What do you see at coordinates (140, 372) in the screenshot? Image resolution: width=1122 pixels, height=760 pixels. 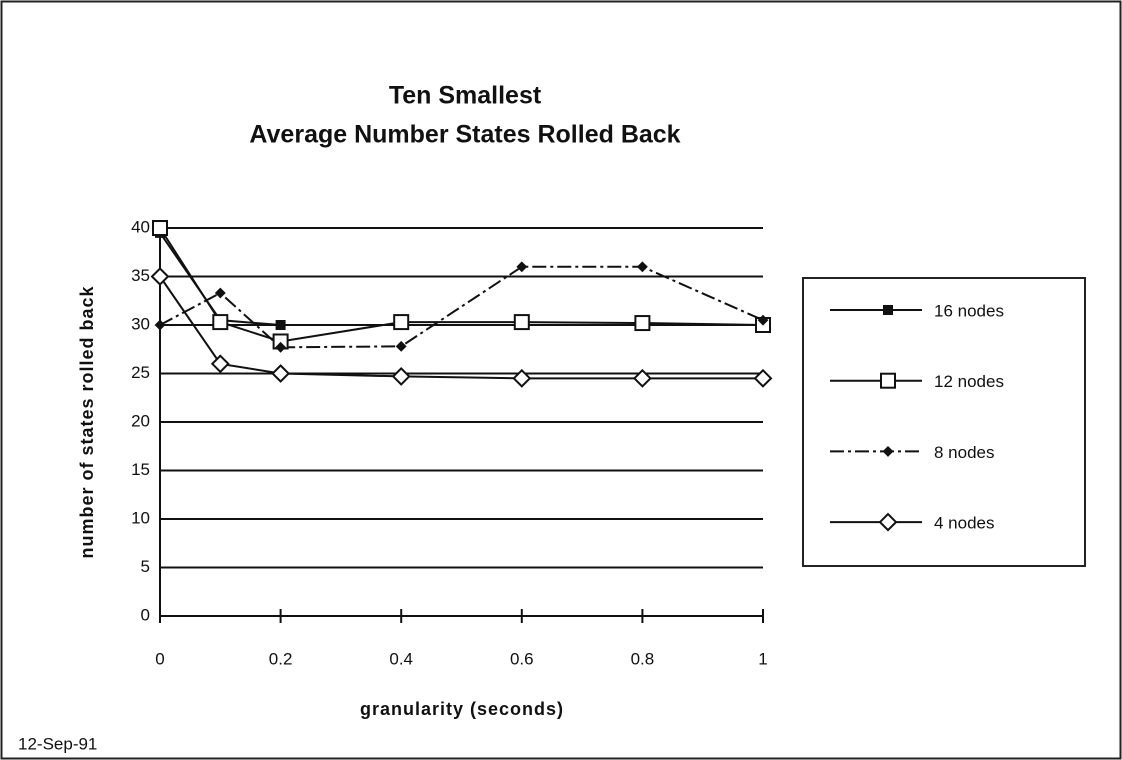 I see `y-tick-label: 25` at bounding box center [140, 372].